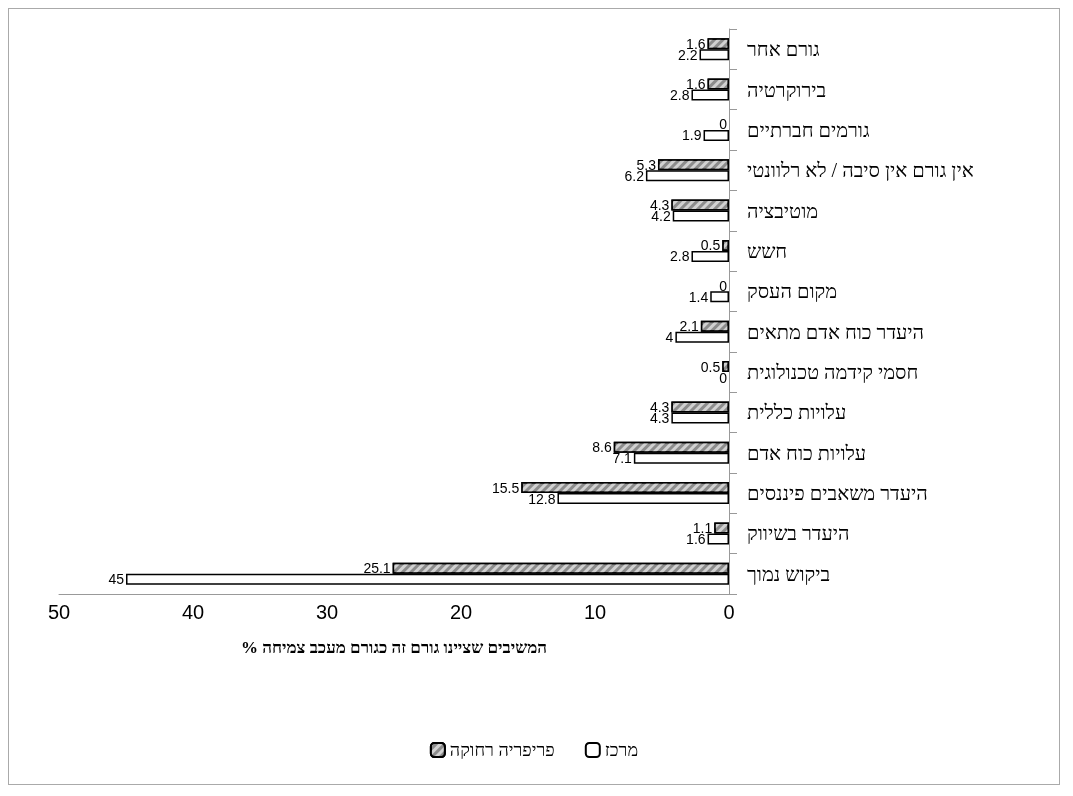 This screenshot has height=796, width=1073. I want to click on data-label: 2.8, so click(680, 256).